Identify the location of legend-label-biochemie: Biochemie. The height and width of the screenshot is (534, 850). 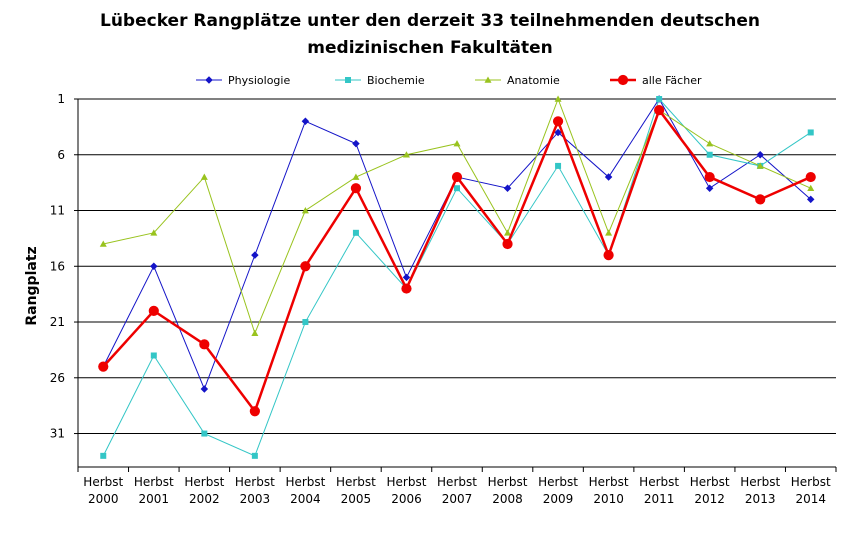
(396, 80).